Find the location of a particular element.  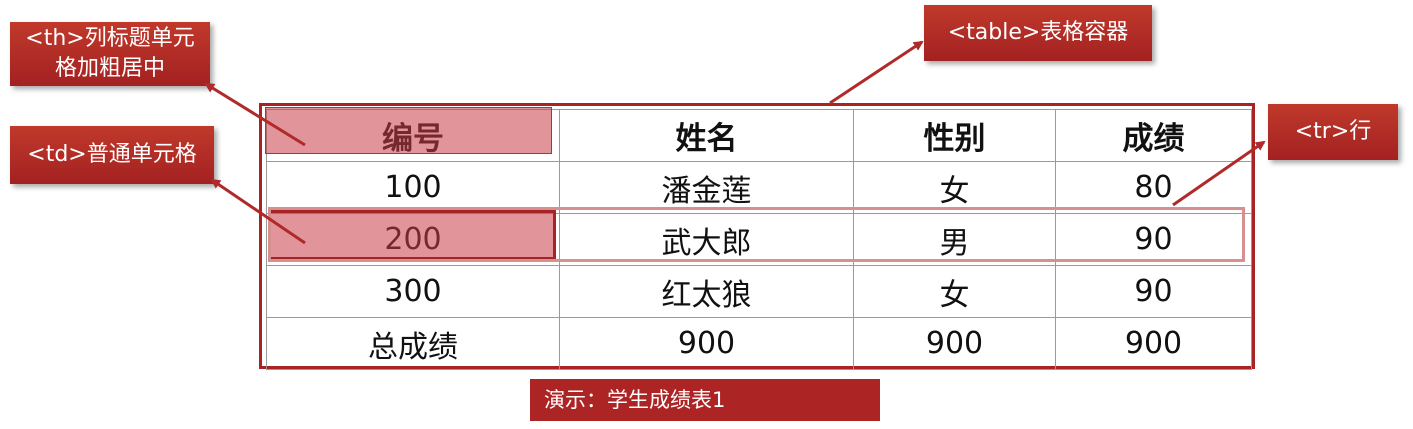

th-annotation-label: <th>列标题单元格加粗居中 is located at coordinates (110, 54).